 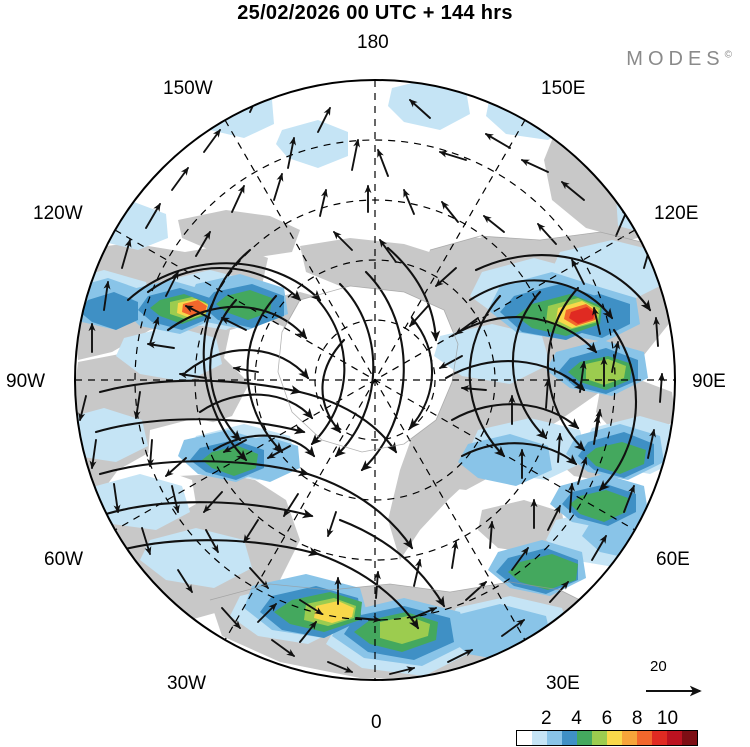 What do you see at coordinates (187, 683) in the screenshot?
I see `lon-label-30w: 30W` at bounding box center [187, 683].